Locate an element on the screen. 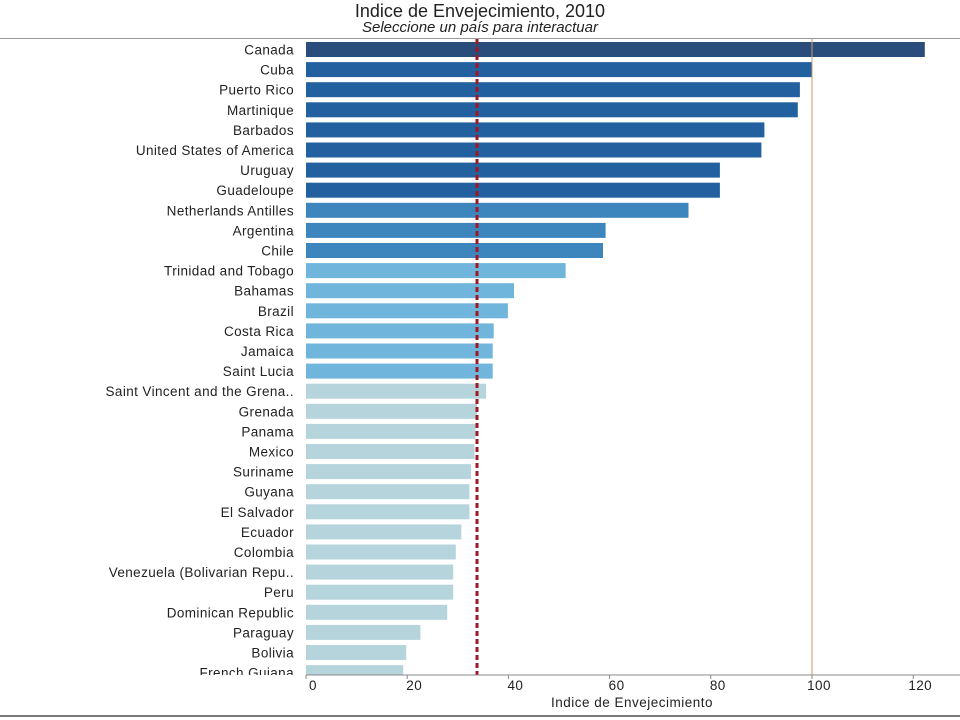 This screenshot has width=960, height=720. category-label-grenada: Grenada is located at coordinates (266, 411).